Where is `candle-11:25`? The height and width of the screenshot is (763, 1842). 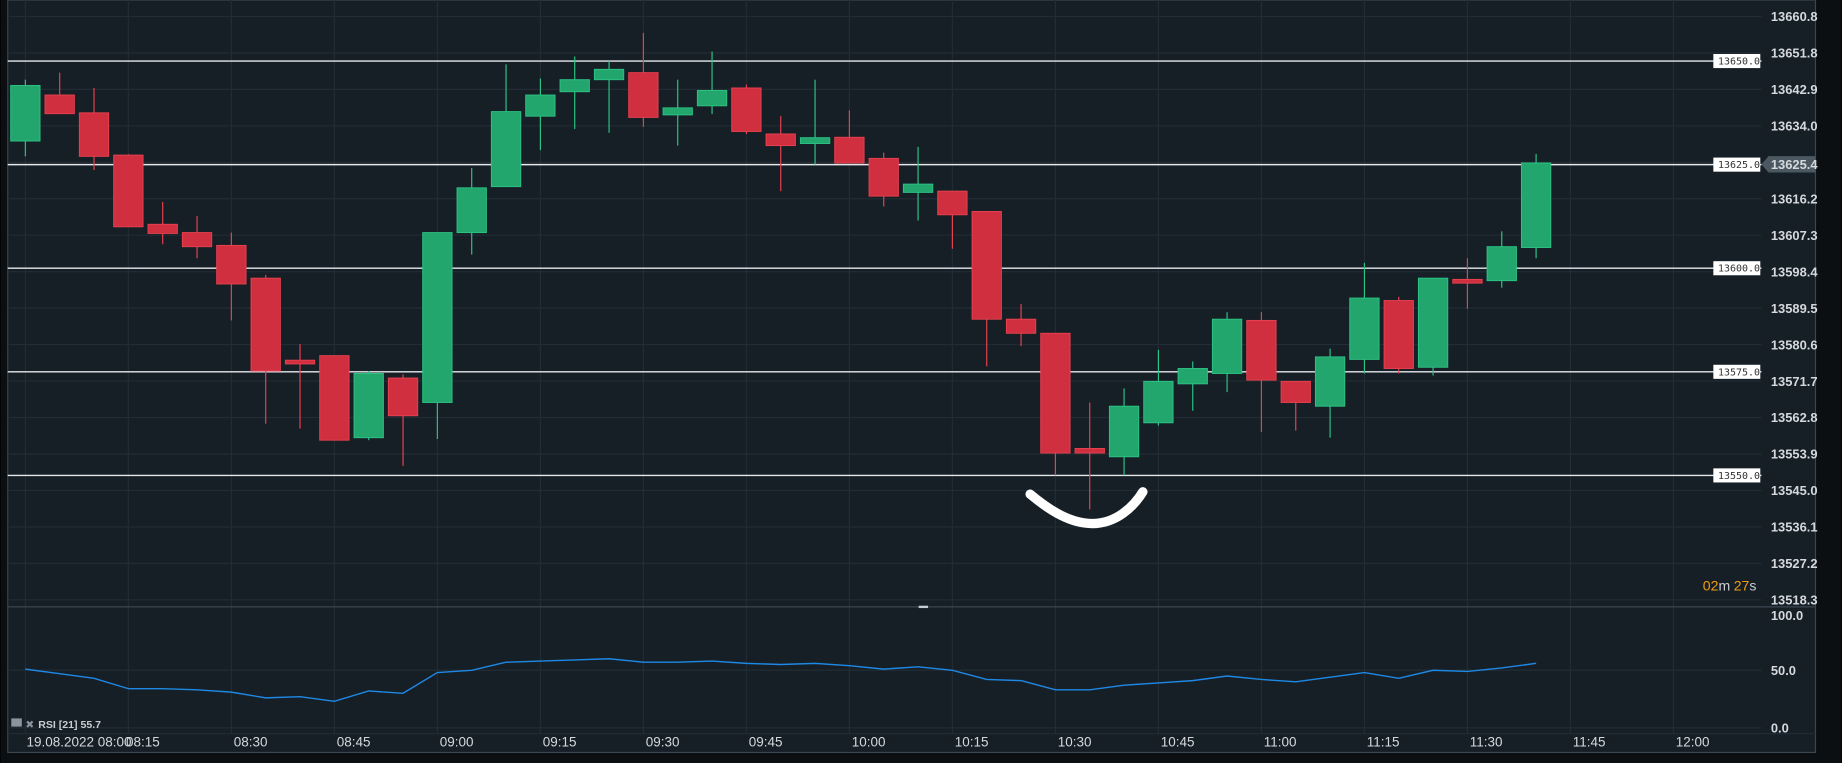
candle-11:25 is located at coordinates (1433, 326).